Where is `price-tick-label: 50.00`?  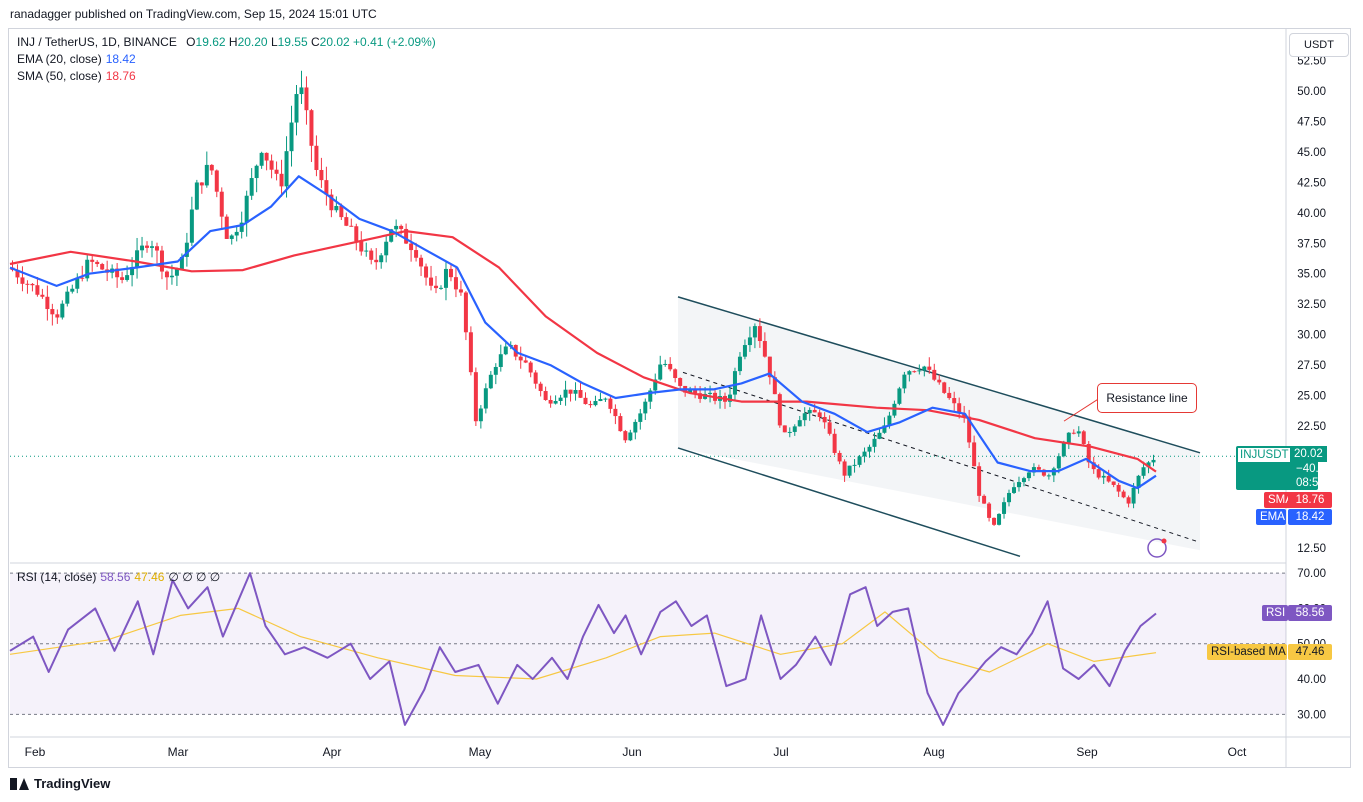
price-tick-label: 50.00 is located at coordinates (1311, 92).